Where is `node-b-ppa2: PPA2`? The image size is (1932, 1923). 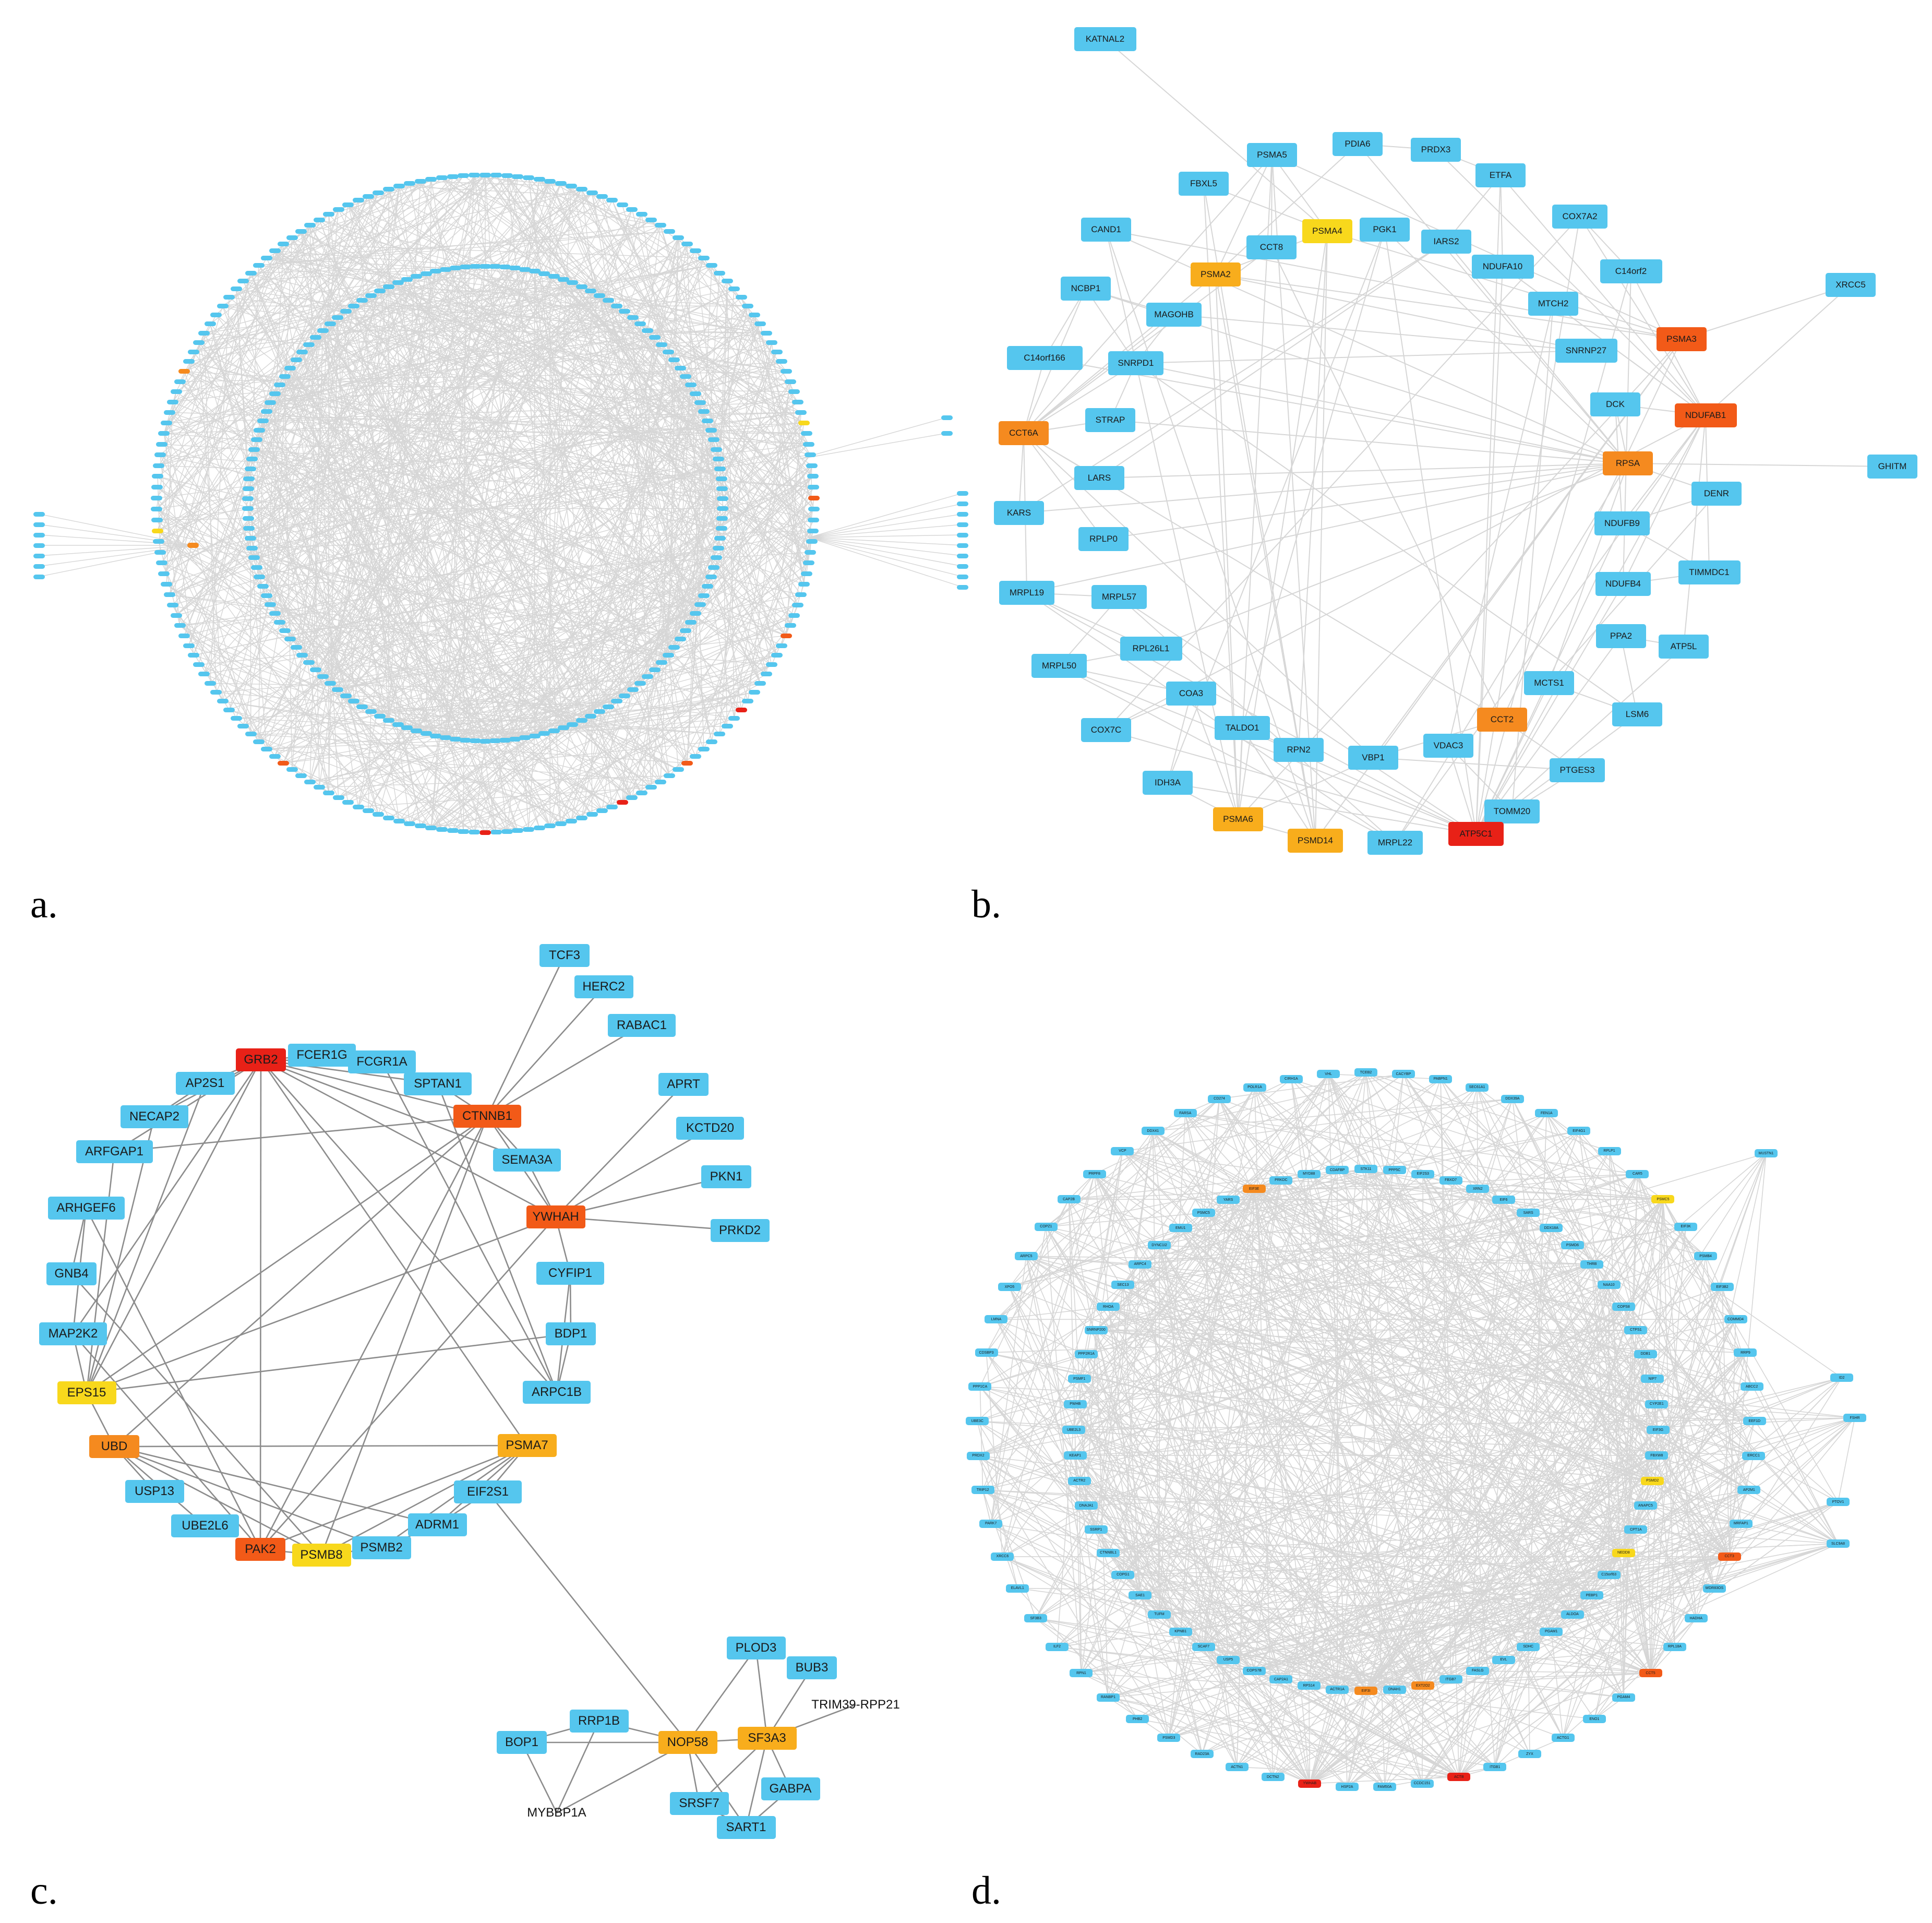 node-b-ppa2: PPA2 is located at coordinates (1621, 636).